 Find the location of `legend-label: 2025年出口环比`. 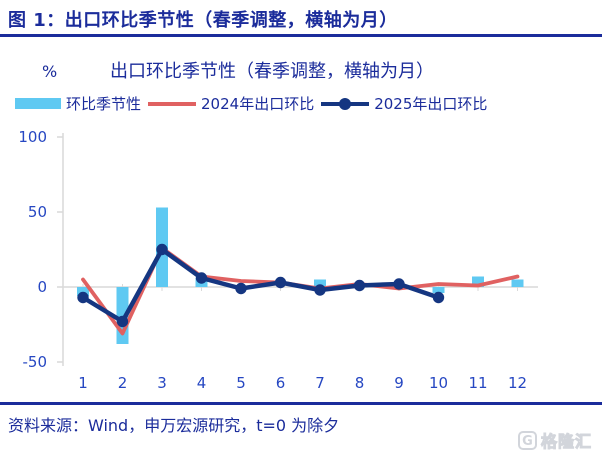

legend-label: 2025年出口环比 is located at coordinates (431, 104).